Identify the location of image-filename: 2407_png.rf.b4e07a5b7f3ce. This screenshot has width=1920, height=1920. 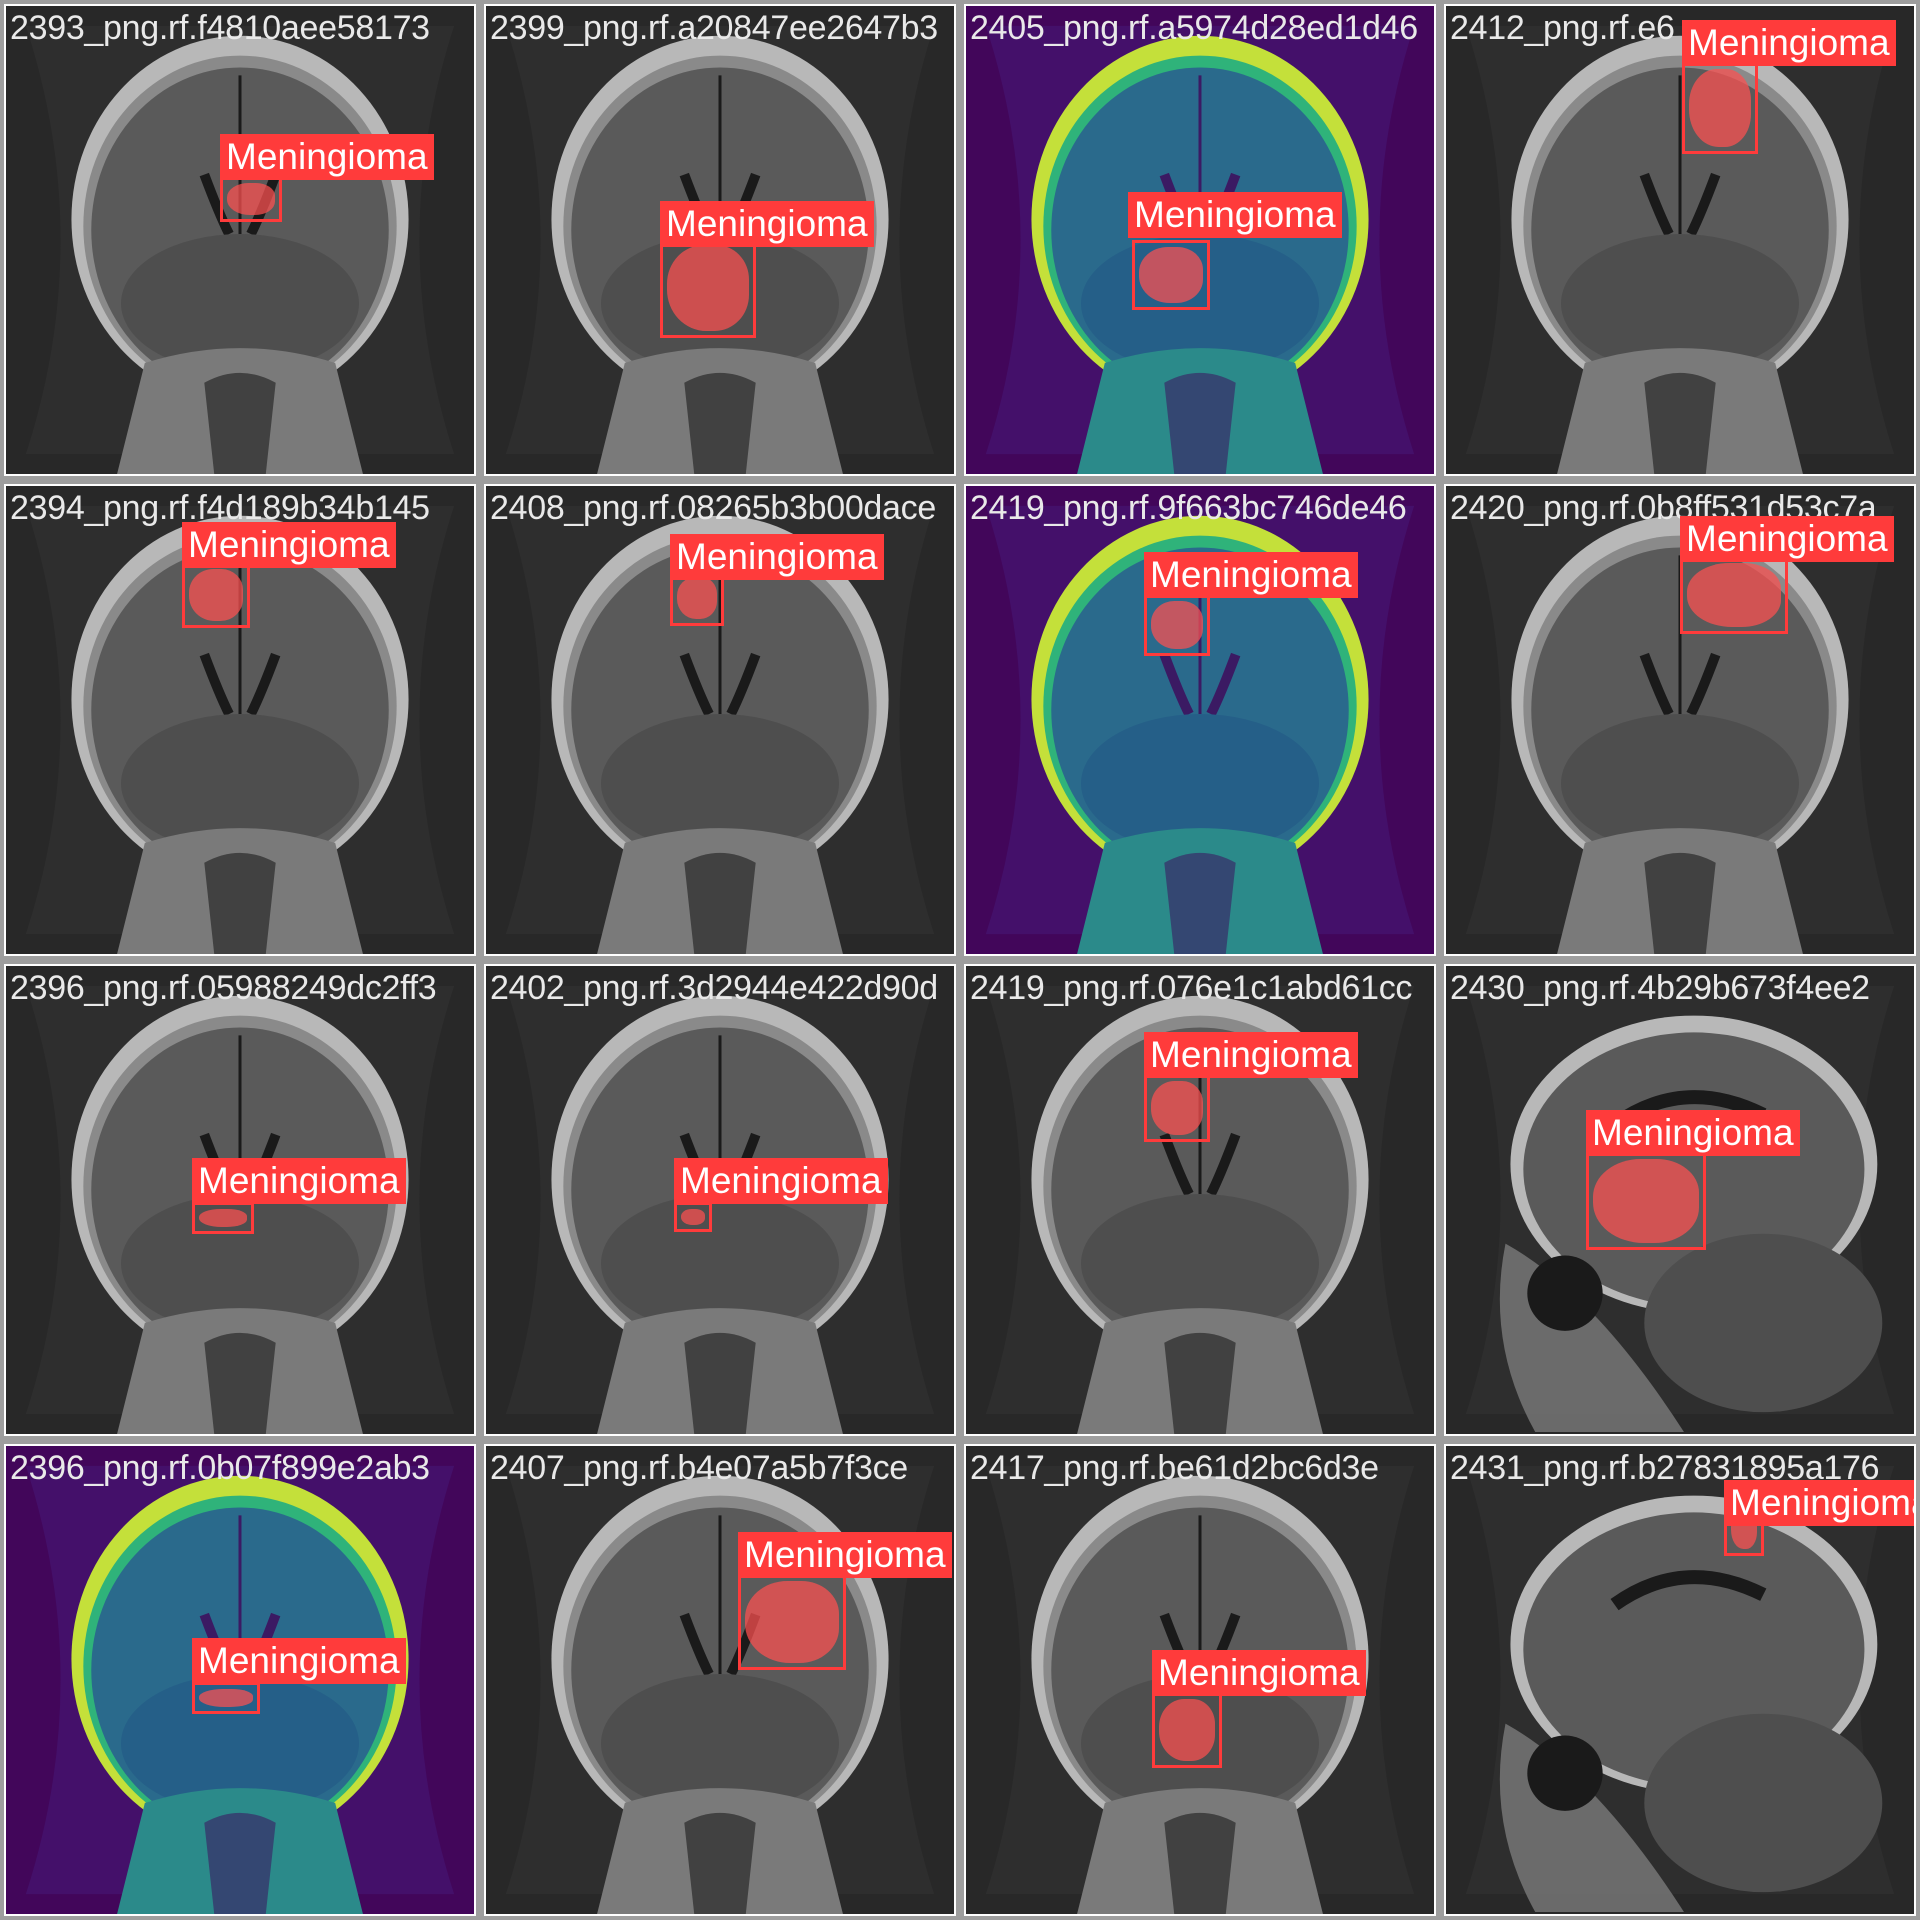
(699, 1468).